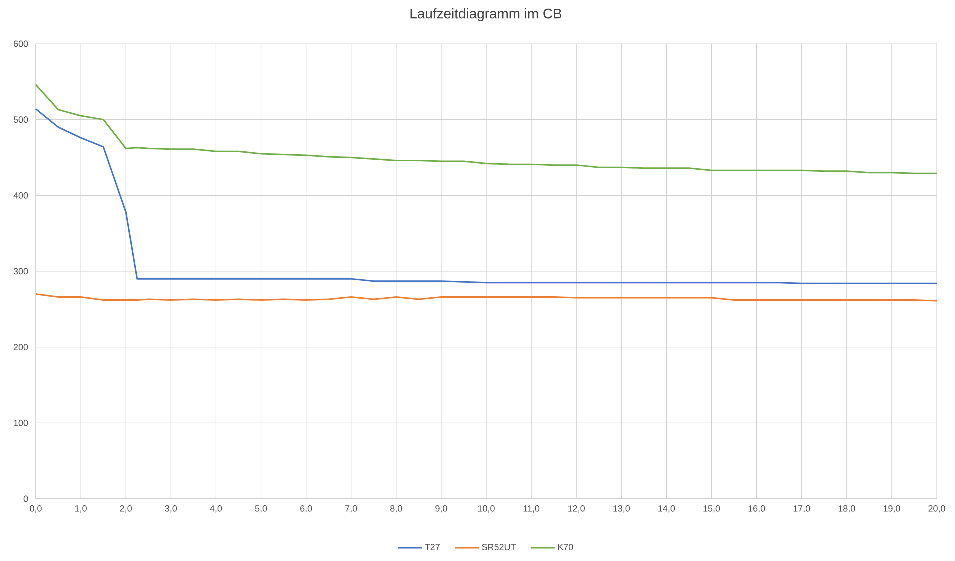 This screenshot has width=955, height=561. I want to click on x-tick-label: 0,0, so click(36, 509).